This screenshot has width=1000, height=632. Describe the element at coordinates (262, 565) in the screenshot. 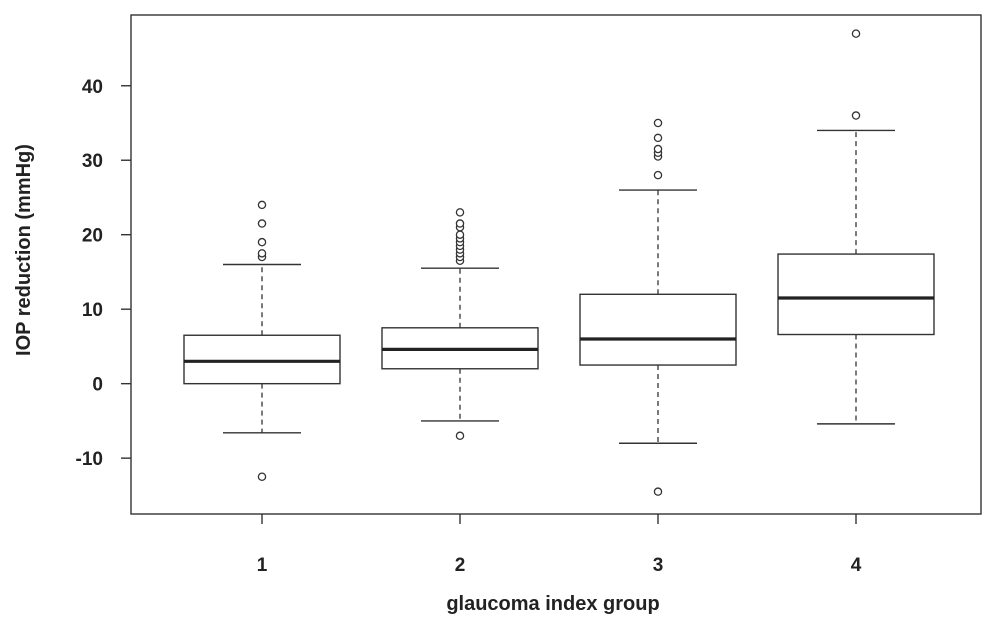

I see `x-tick-label: 1` at that location.